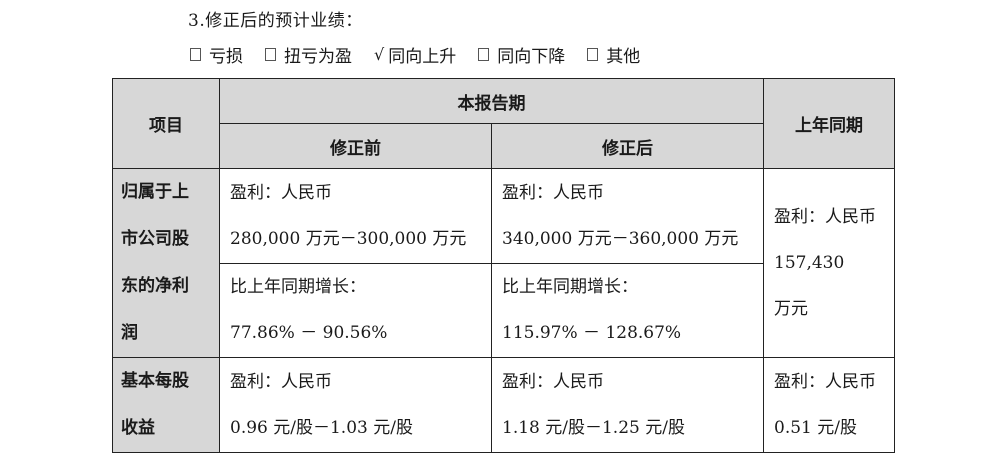 This screenshot has height=463, width=987. I want to click on option-loss: 亏损, so click(216, 54).